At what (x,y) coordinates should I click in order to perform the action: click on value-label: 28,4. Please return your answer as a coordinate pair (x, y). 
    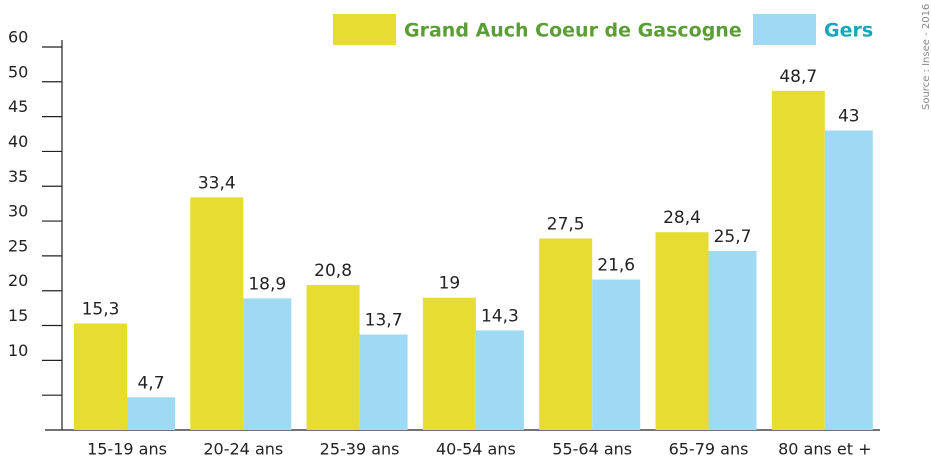
    Looking at the image, I should click on (682, 218).